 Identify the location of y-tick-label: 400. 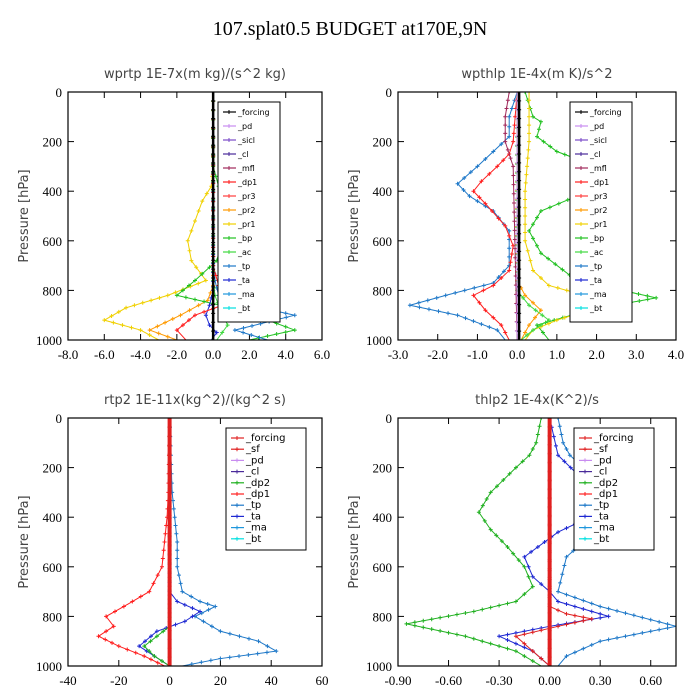
(53, 191).